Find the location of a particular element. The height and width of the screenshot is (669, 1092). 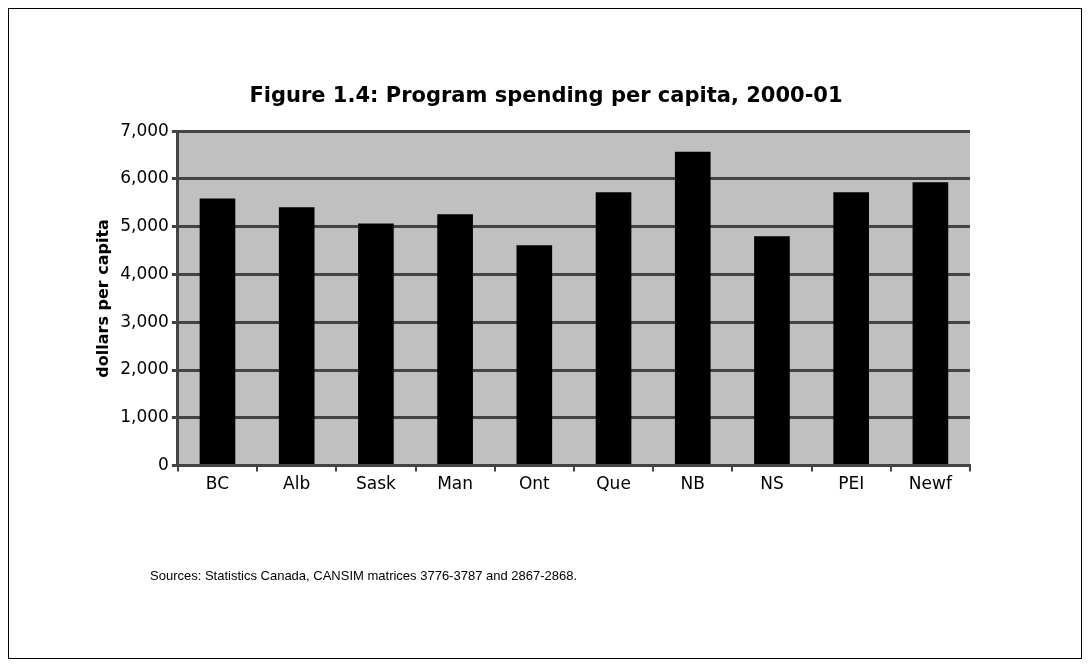

x-tick-label: Que is located at coordinates (613, 483).